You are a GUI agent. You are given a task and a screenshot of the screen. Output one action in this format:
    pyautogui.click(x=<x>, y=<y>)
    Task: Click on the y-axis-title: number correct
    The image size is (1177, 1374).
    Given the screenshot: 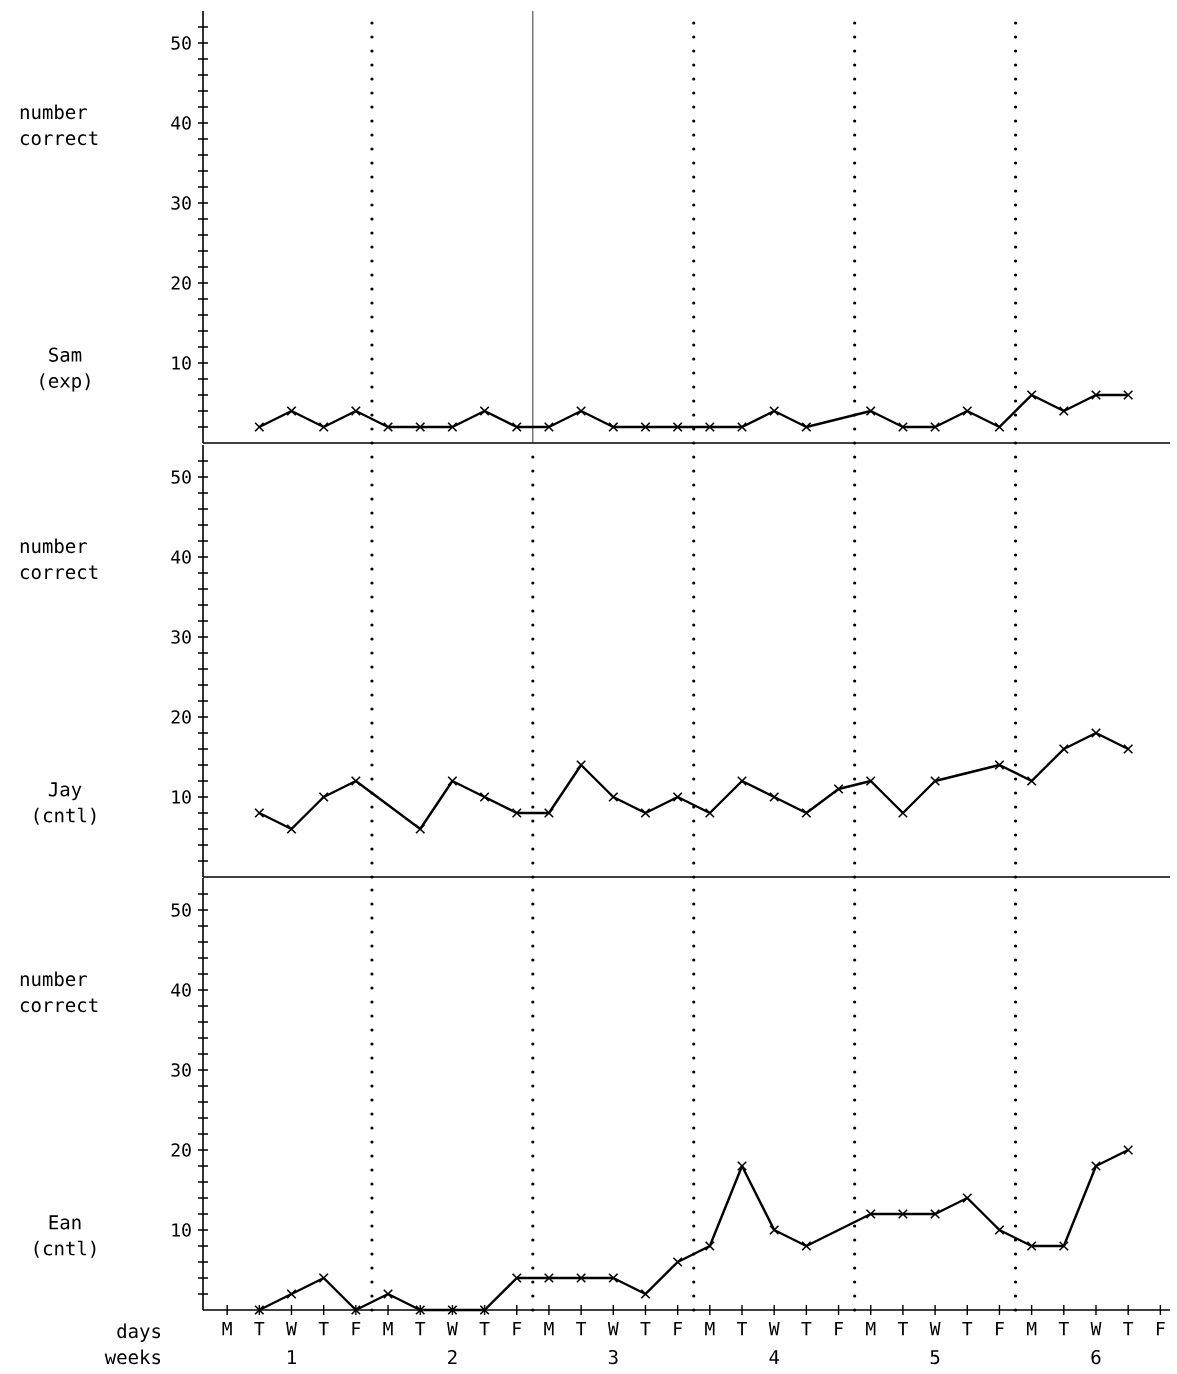 What is the action you would take?
    pyautogui.click(x=59, y=992)
    